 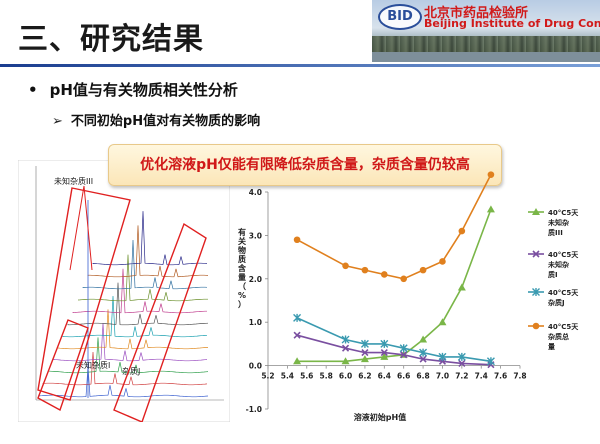 What do you see at coordinates (500, 376) in the screenshot?
I see `x-tick-label: 7.6` at bounding box center [500, 376].